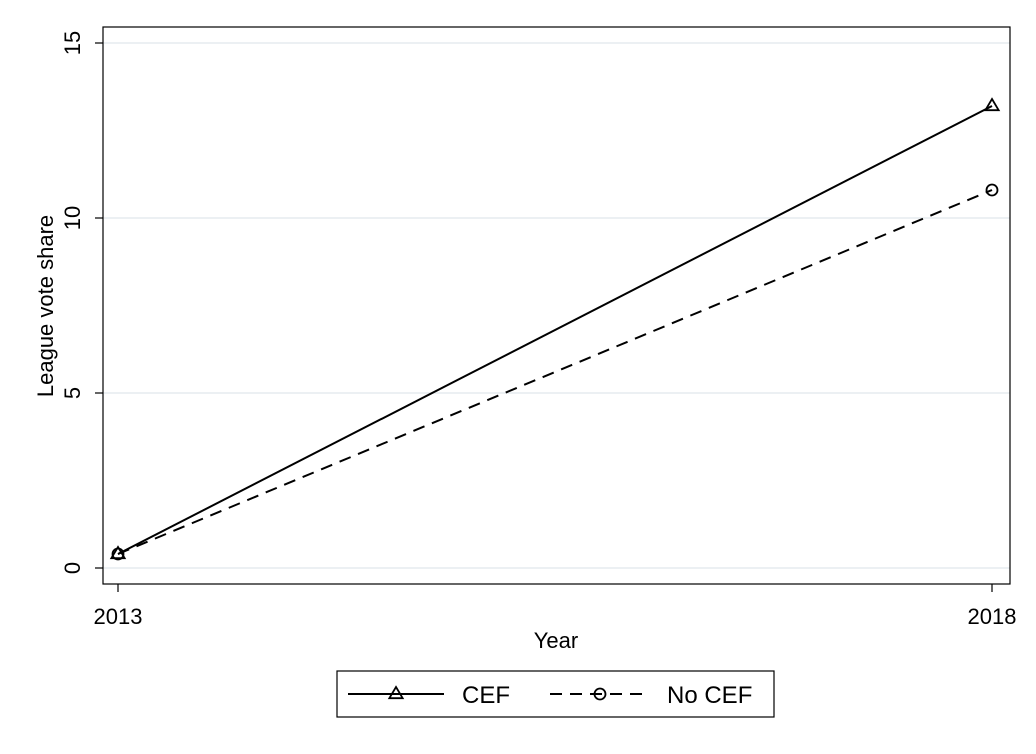 This screenshot has height=754, width=1036. What do you see at coordinates (992, 616) in the screenshot?
I see `x-tick-label: 2018` at bounding box center [992, 616].